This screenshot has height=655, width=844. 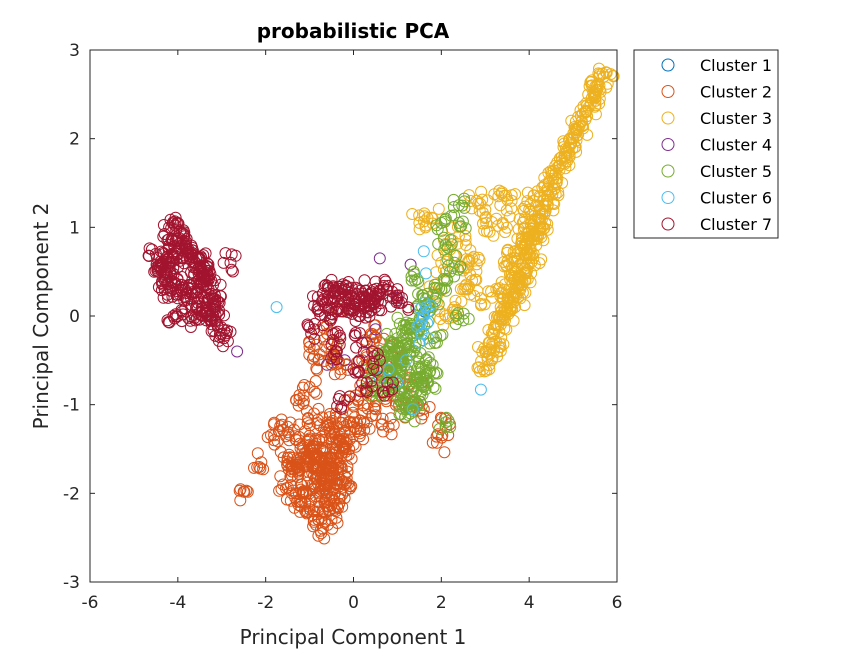 I want to click on legend-label: Cluster 2, so click(x=736, y=92).